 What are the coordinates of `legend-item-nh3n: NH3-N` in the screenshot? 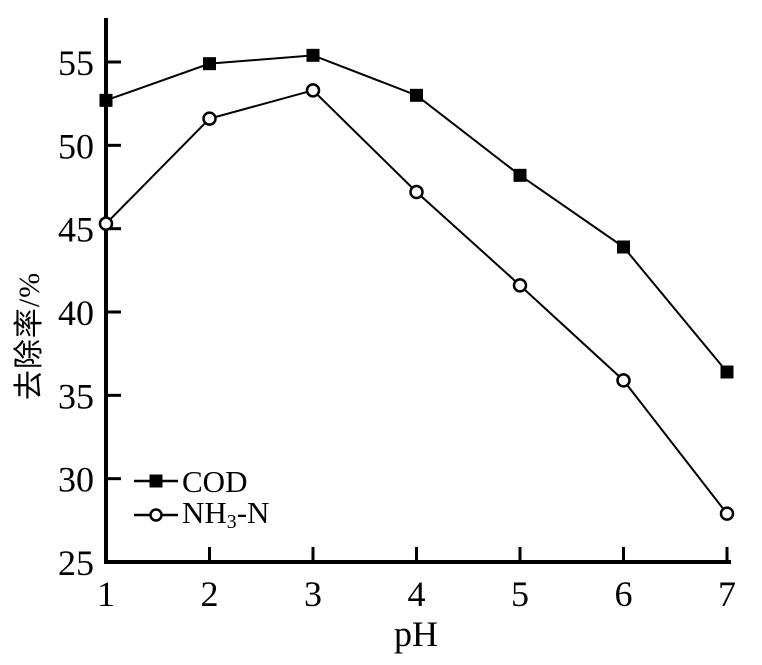 It's located at (201, 514).